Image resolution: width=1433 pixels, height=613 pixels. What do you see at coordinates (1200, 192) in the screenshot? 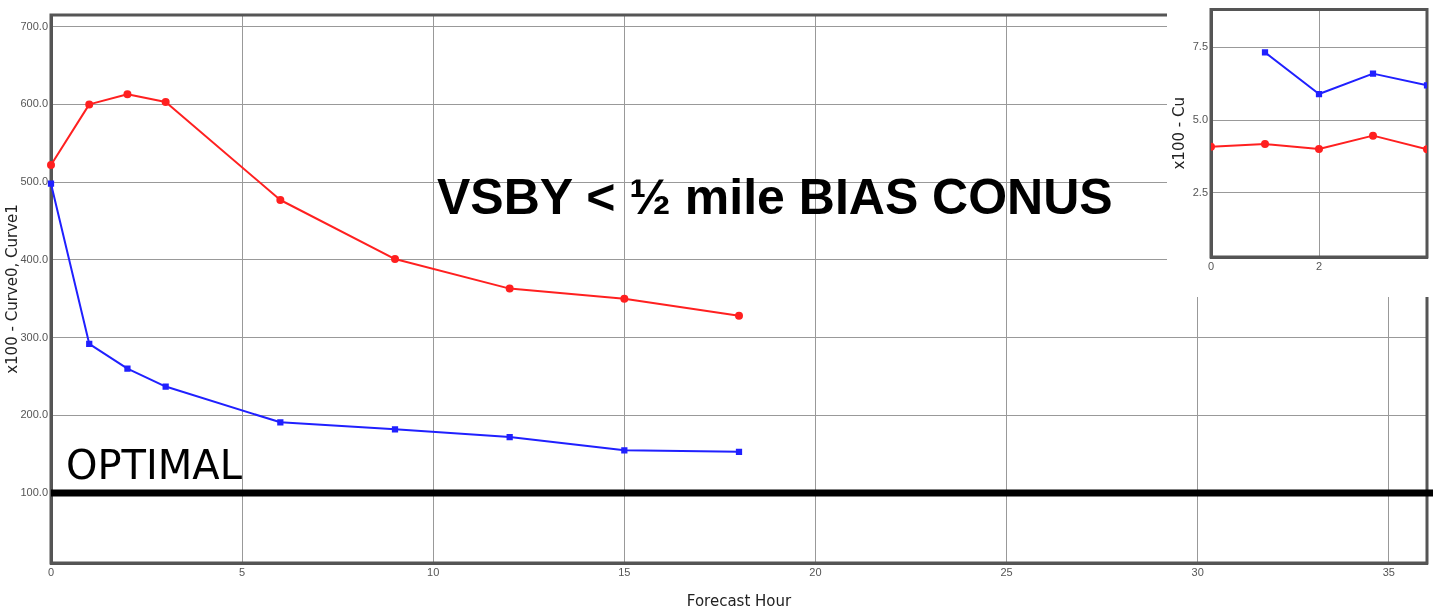
I see `y-tick-label: 2.5` at bounding box center [1200, 192].